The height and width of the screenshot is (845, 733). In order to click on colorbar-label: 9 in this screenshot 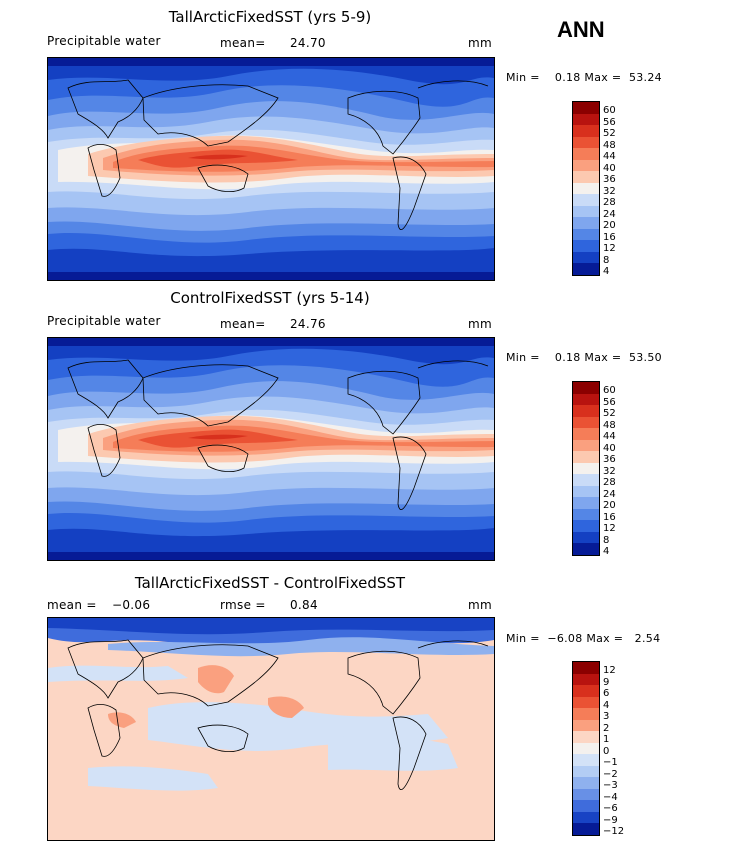, I will do `click(606, 682)`.